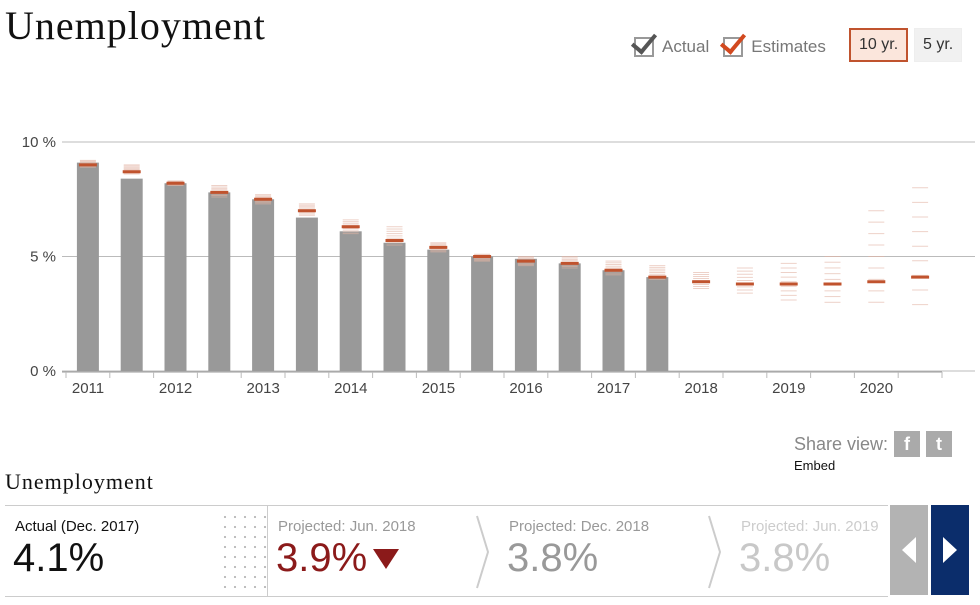 The width and height of the screenshot is (980, 605). What do you see at coordinates (135, 25) in the screenshot?
I see `page-title: Unemployment` at bounding box center [135, 25].